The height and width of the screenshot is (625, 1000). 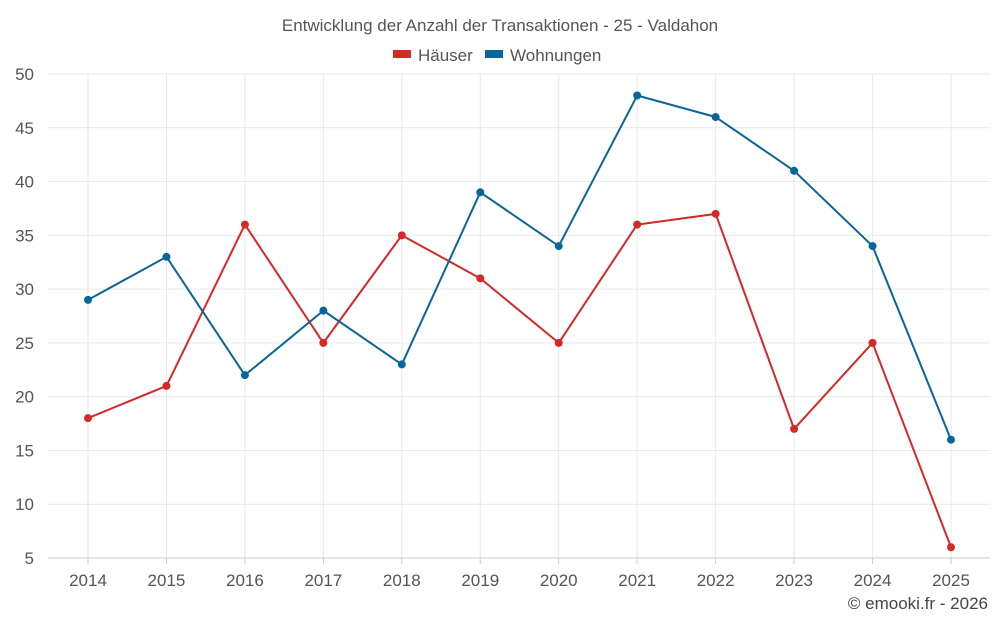 I want to click on data-point: Wohnungen 2025: 16, so click(x=951, y=439).